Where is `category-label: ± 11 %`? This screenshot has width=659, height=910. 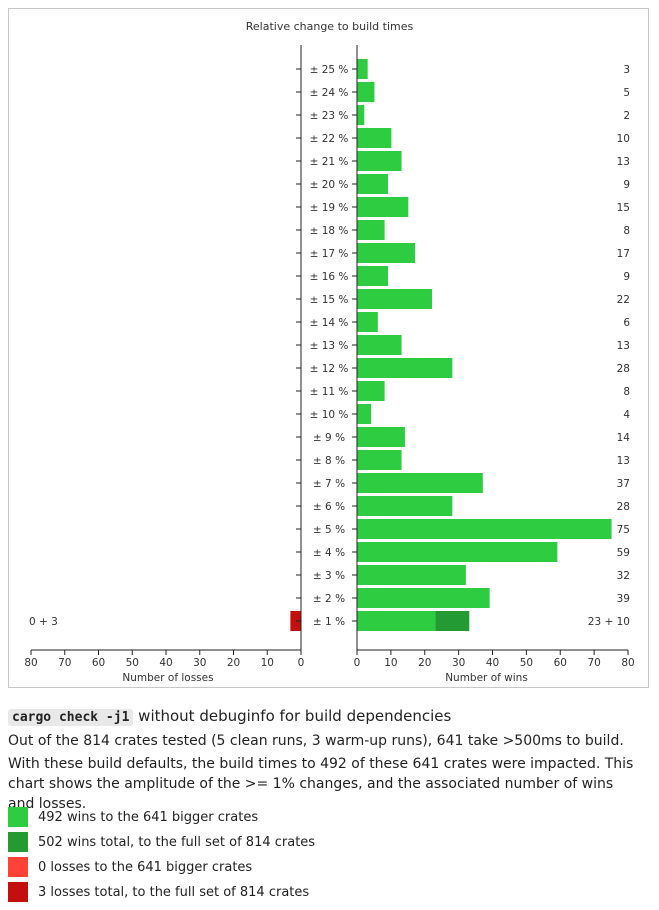 category-label: ± 11 % is located at coordinates (329, 392).